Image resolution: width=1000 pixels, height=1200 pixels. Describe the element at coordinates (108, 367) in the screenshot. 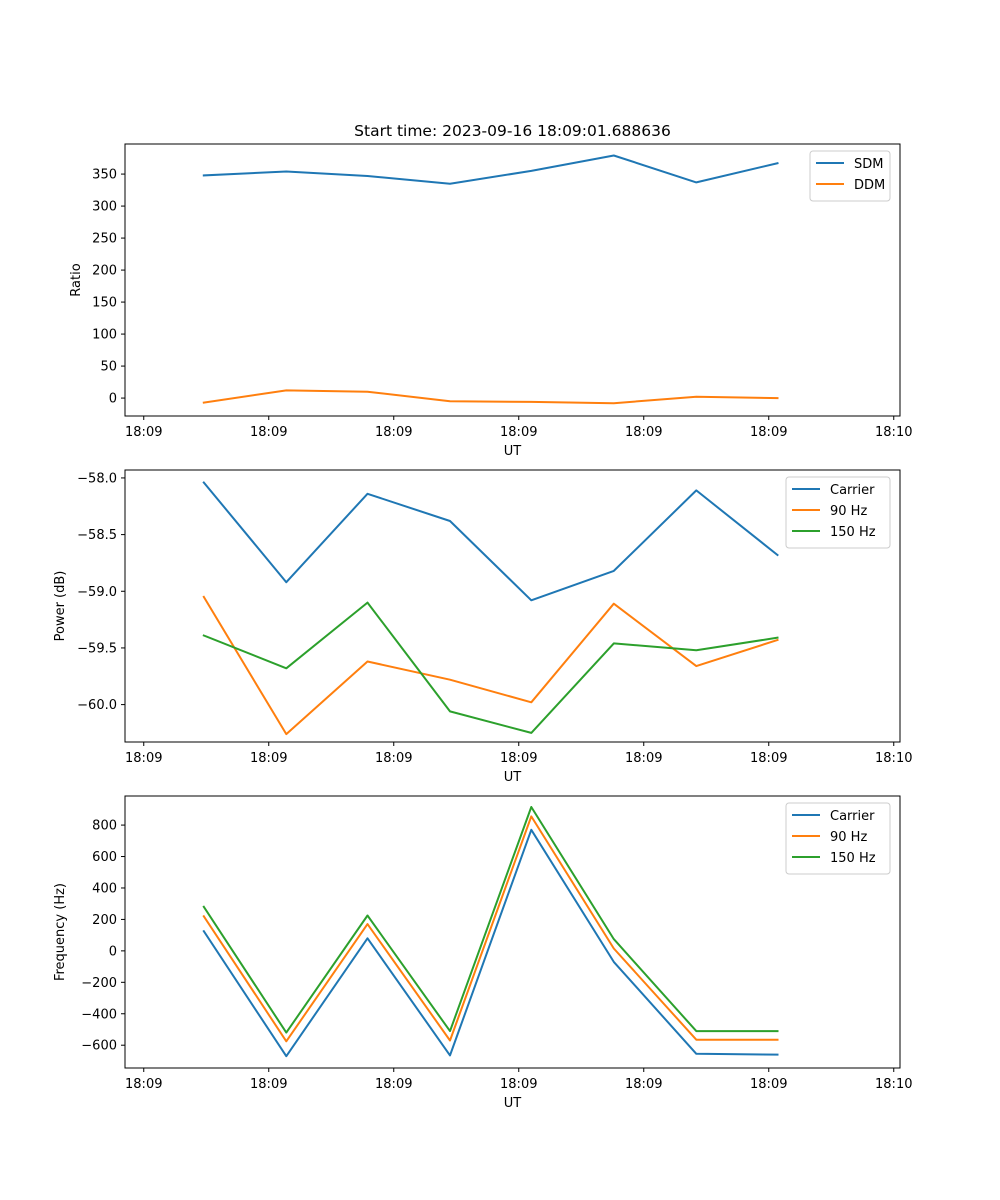

I see `y-tick-label: 50` at that location.